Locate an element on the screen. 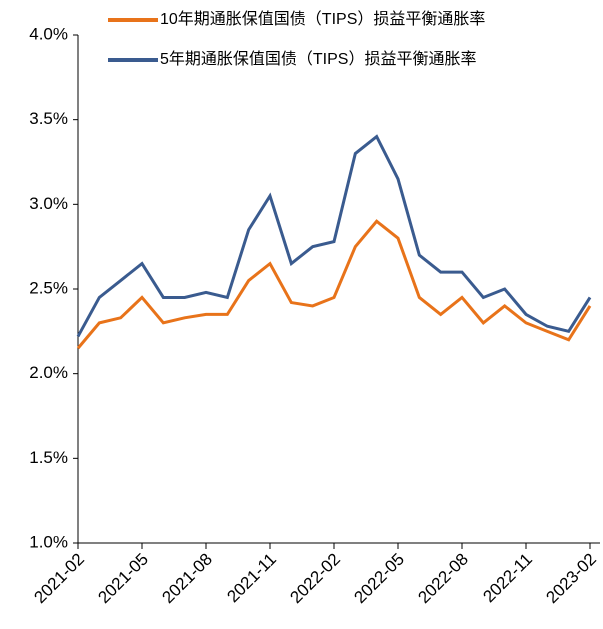 The width and height of the screenshot is (603, 629). x-tick-label: 2022-11 is located at coordinates (507, 578).